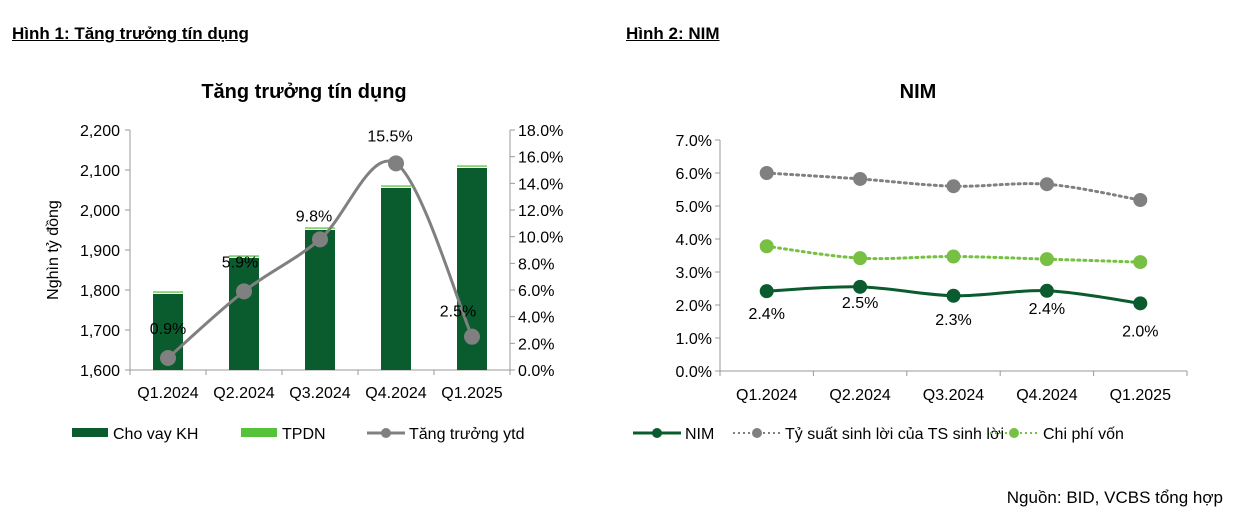 This screenshot has height=521, width=1233. I want to click on chart-title: NIM, so click(918, 92).